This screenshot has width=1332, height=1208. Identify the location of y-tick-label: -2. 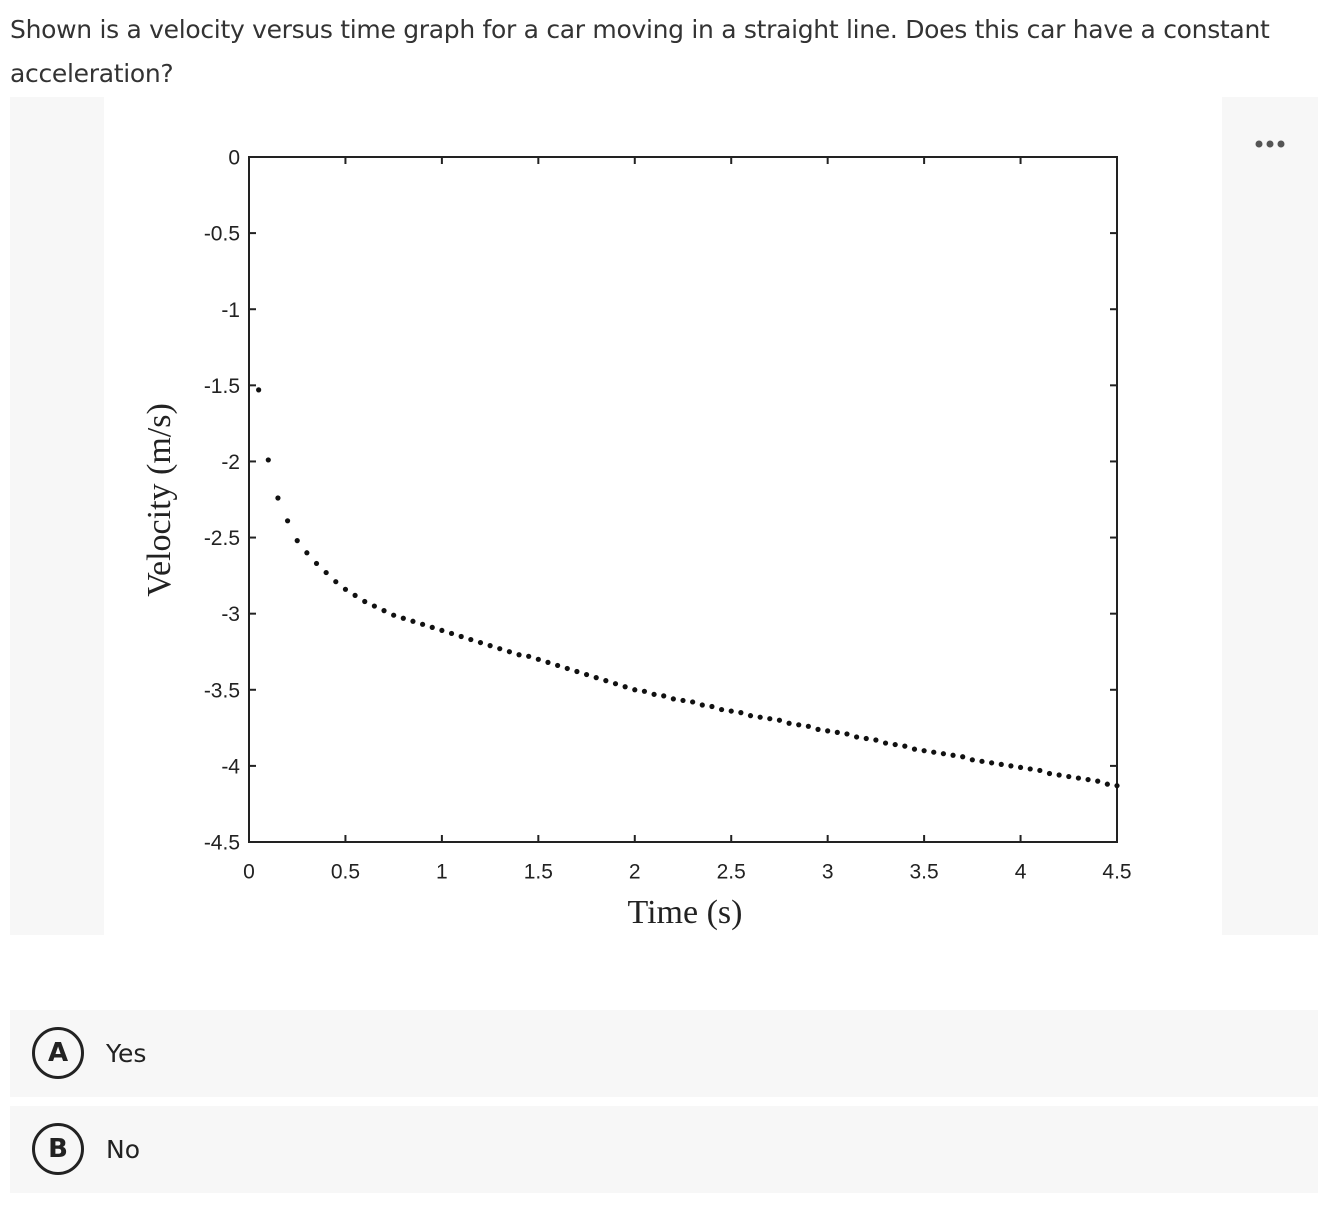
(230, 462).